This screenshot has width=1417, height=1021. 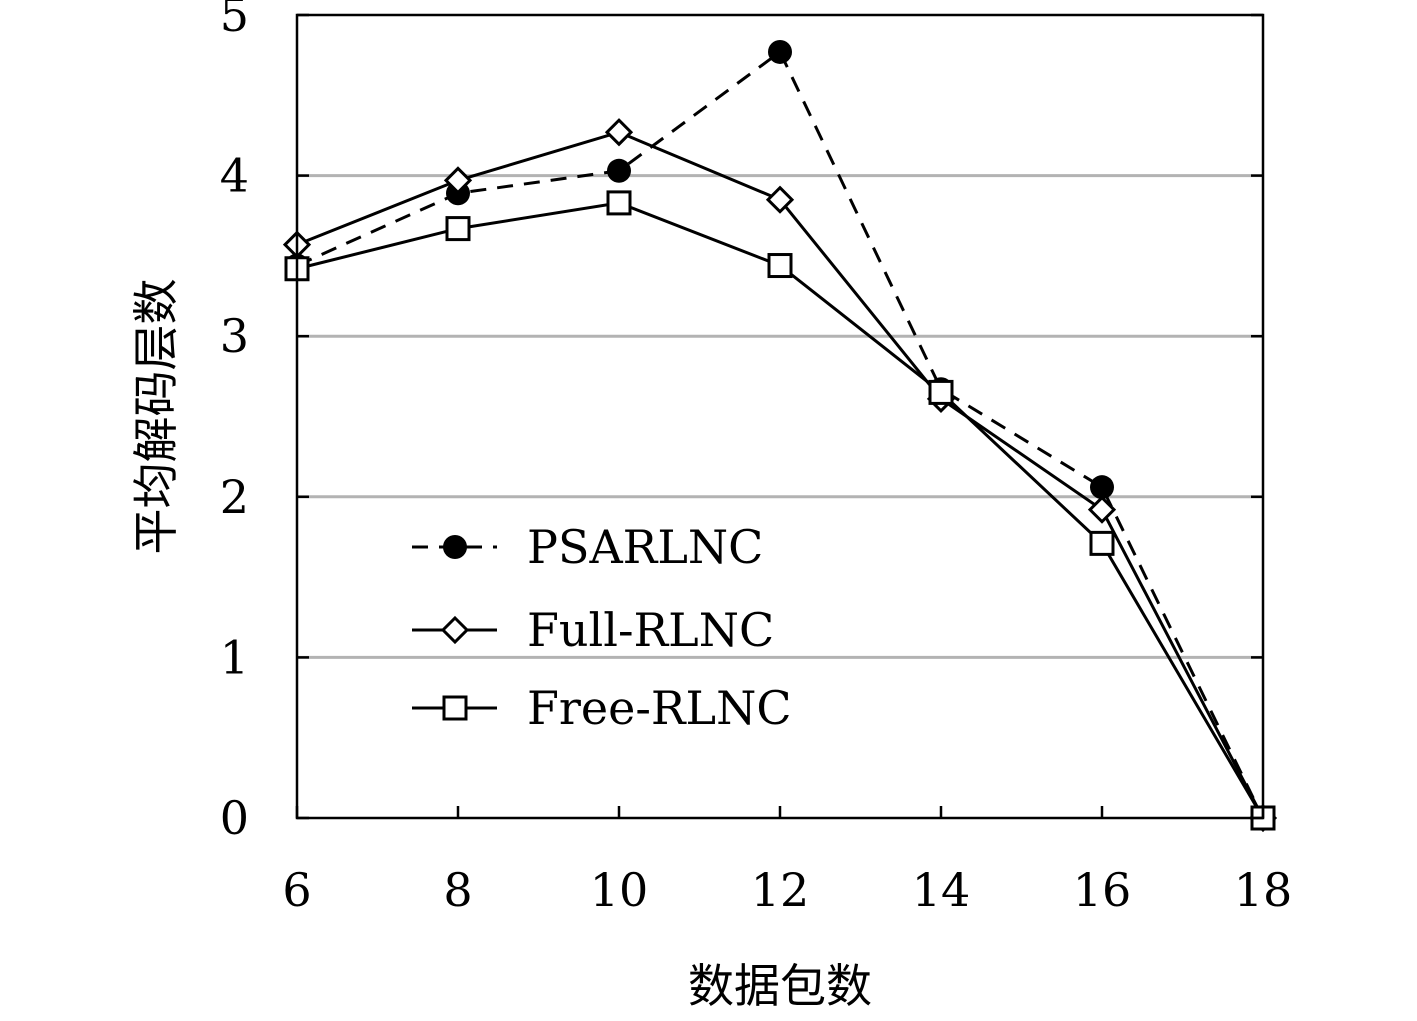 I want to click on x-tick-label: 14, so click(x=941, y=890).